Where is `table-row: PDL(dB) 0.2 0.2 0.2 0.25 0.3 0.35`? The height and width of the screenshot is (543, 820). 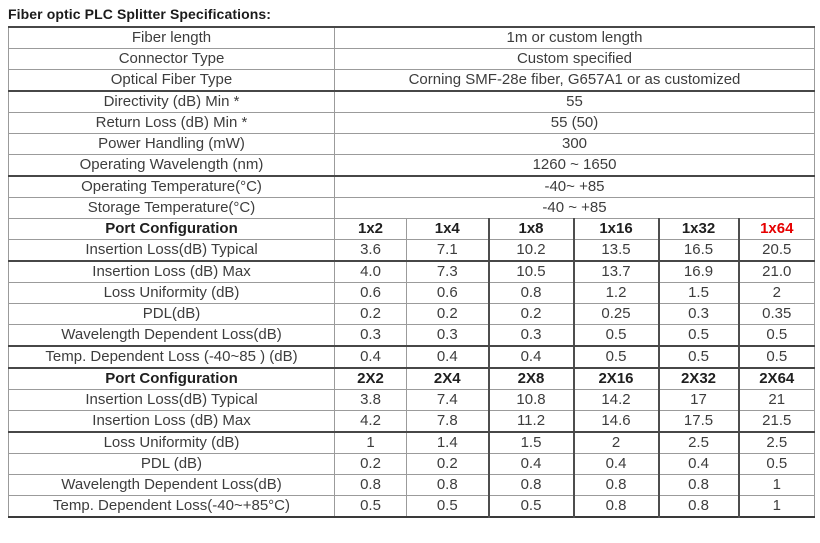 table-row: PDL(dB) 0.2 0.2 0.2 0.25 0.3 0.35 is located at coordinates (411, 314).